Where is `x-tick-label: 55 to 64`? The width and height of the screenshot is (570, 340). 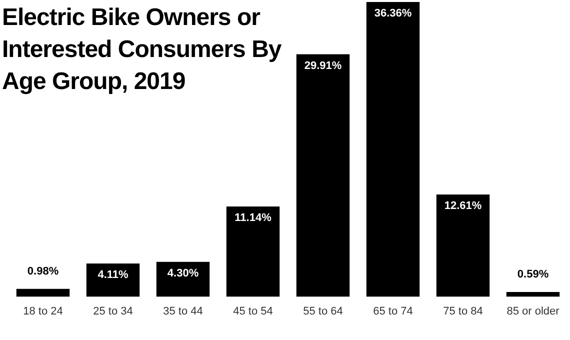
x-tick-label: 55 to 64 is located at coordinates (323, 311).